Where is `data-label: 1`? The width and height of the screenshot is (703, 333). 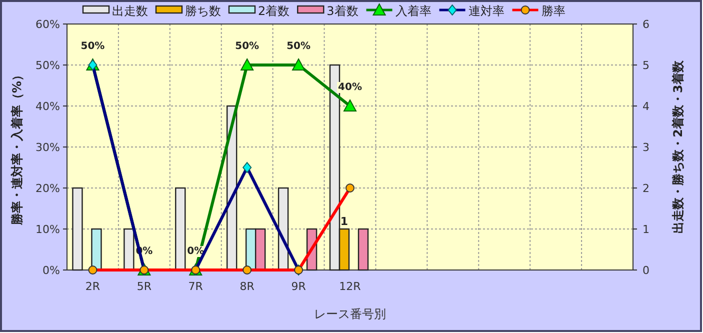
data-label: 1 is located at coordinates (344, 221).